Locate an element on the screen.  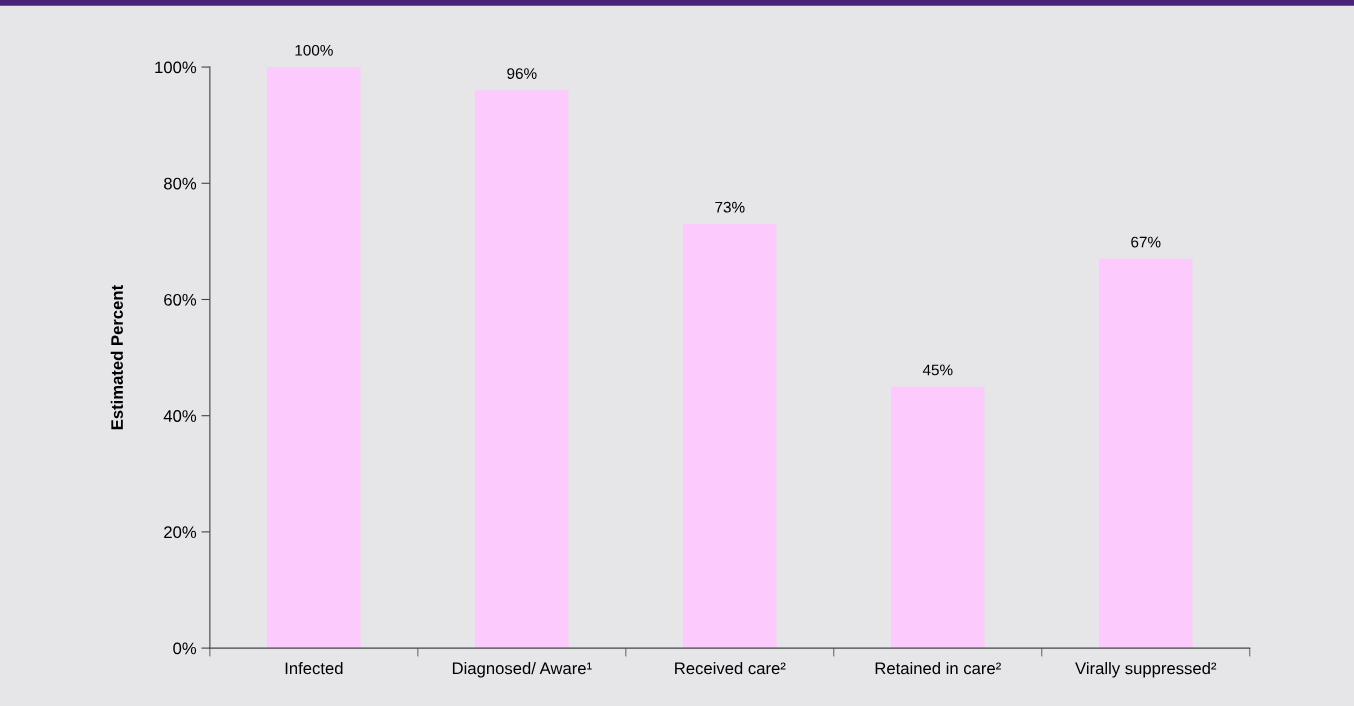
y-tick-label: 60% is located at coordinates (180, 299).